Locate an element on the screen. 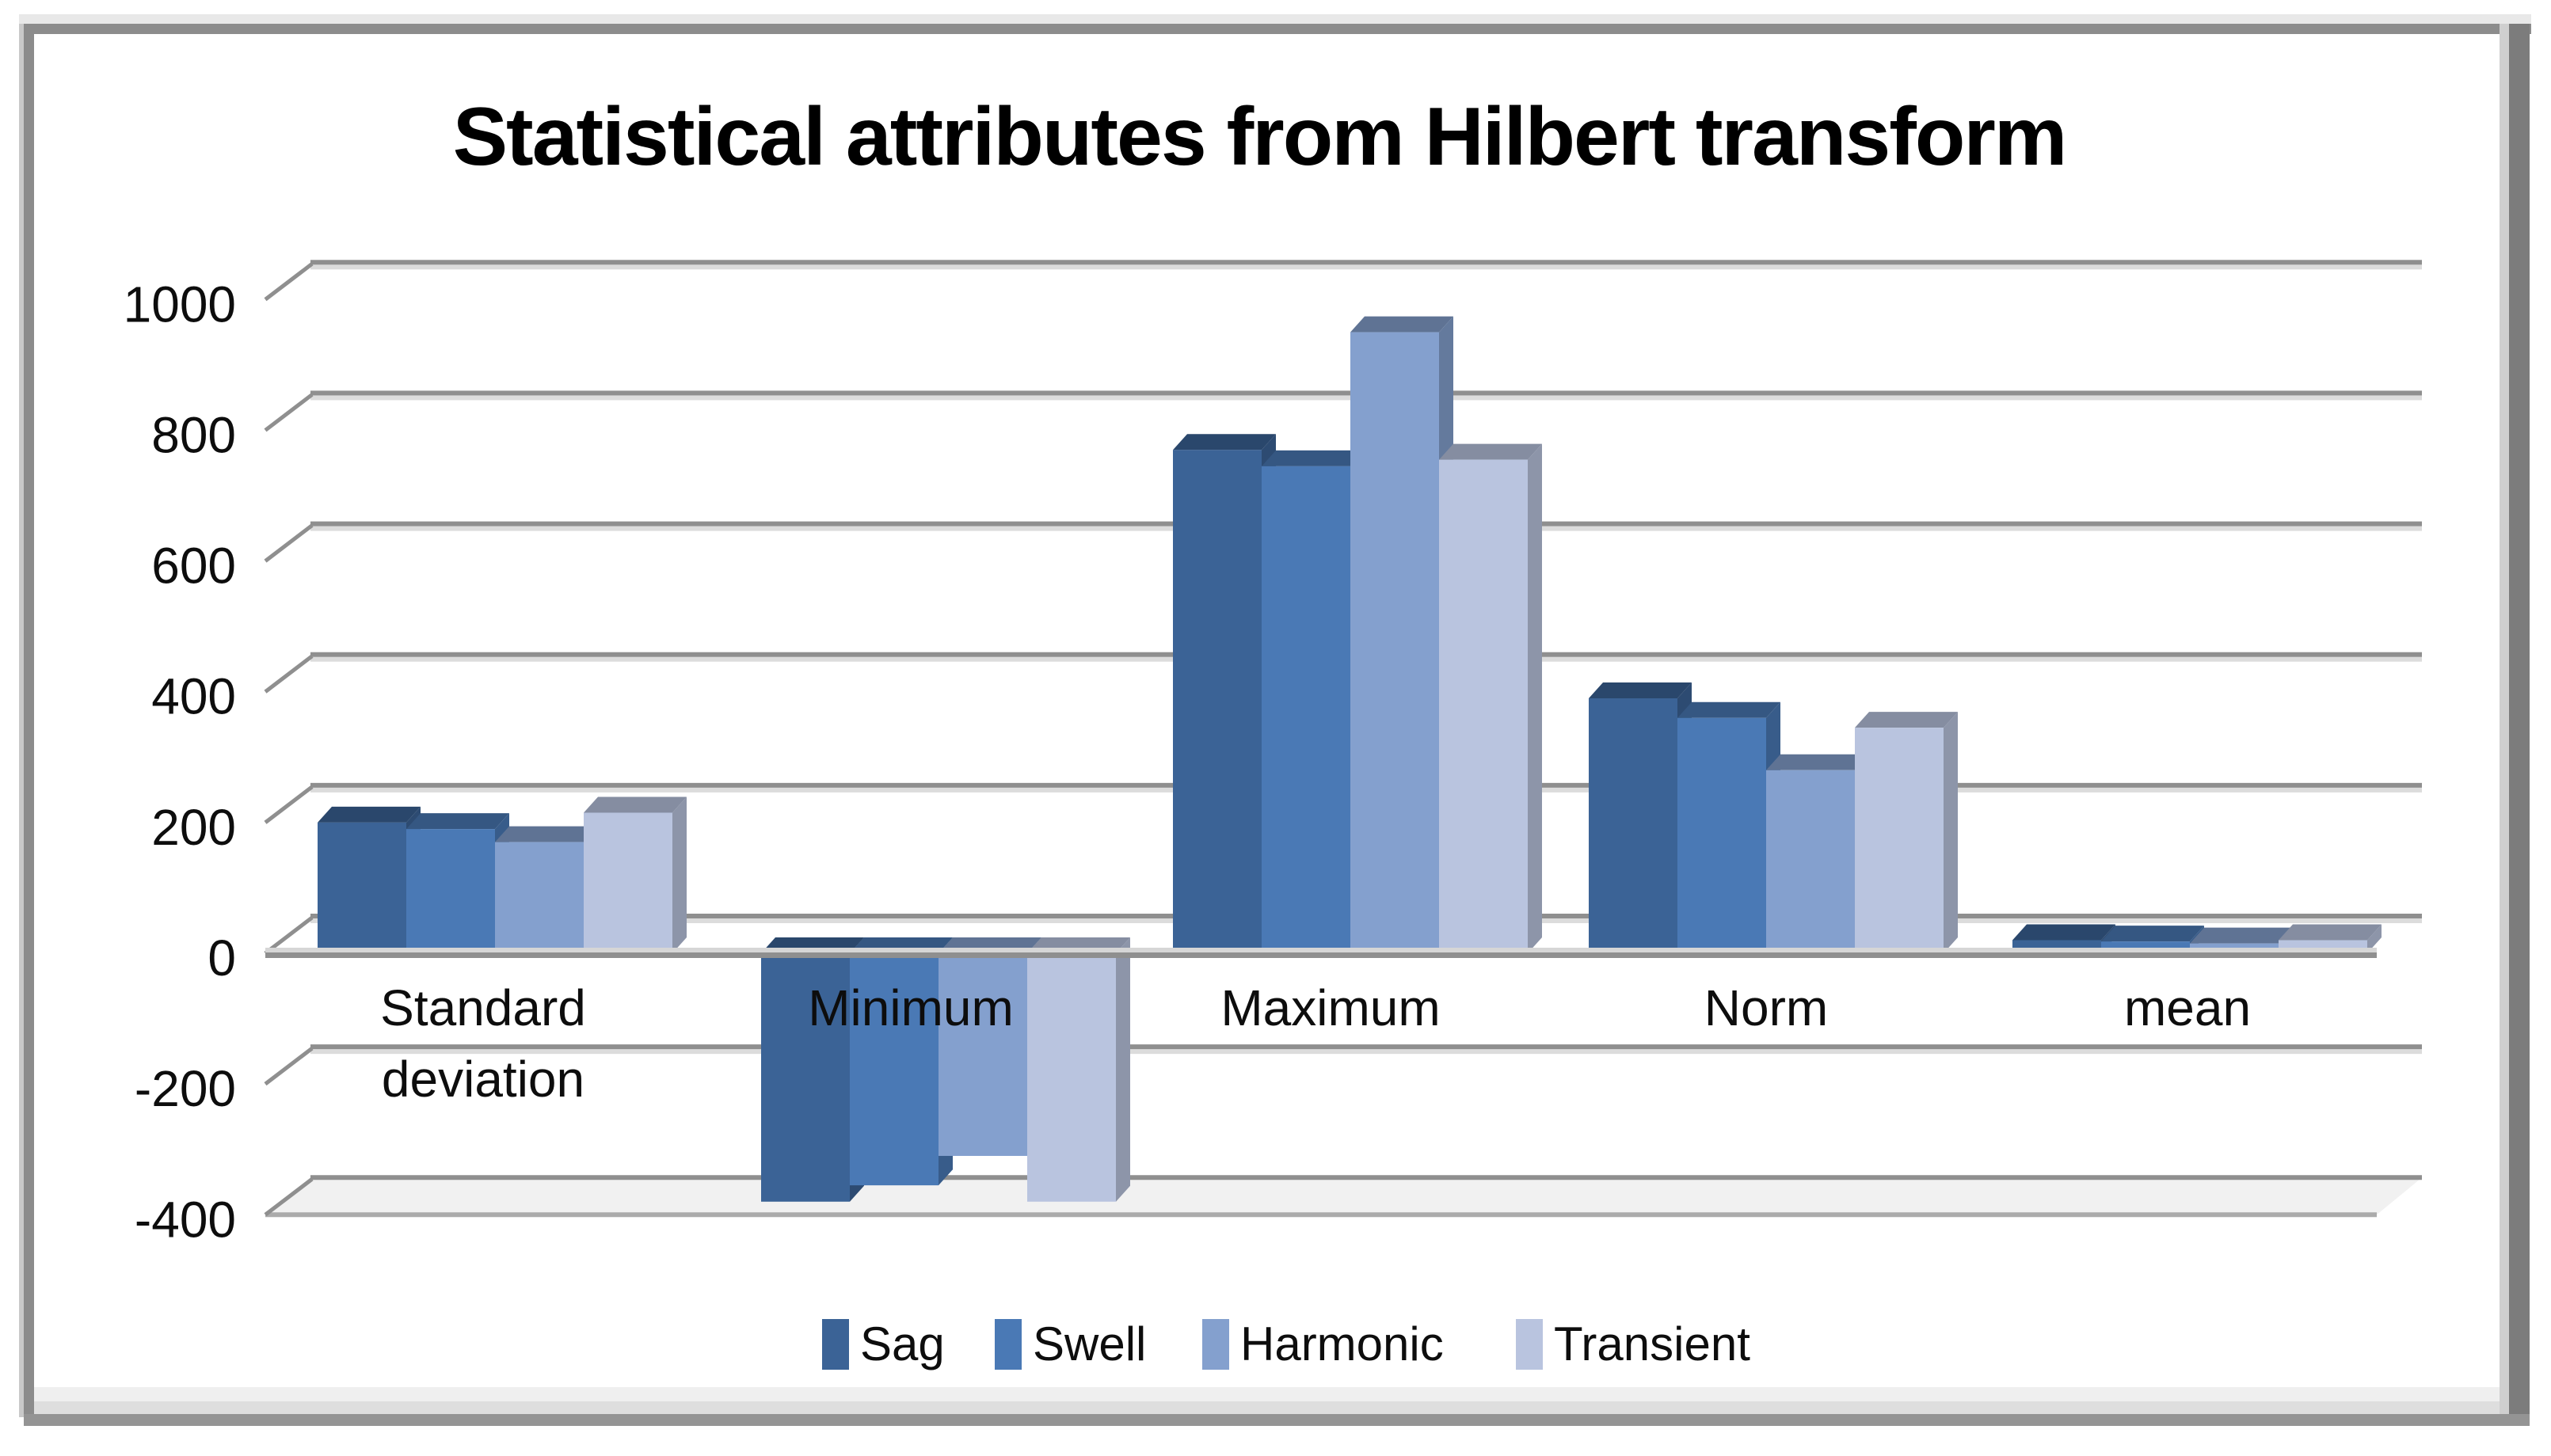 The width and height of the screenshot is (2551, 1456). bar-sag-standard-deviation is located at coordinates (369, 879).